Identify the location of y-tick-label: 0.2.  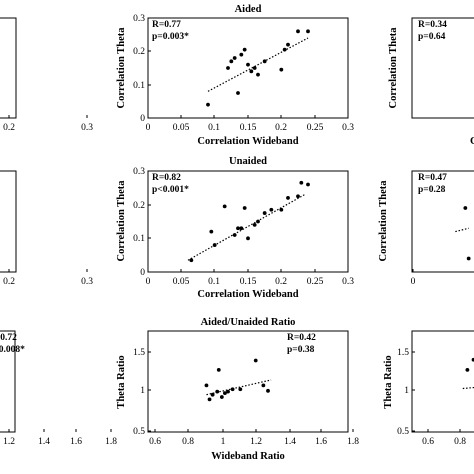
(139, 52).